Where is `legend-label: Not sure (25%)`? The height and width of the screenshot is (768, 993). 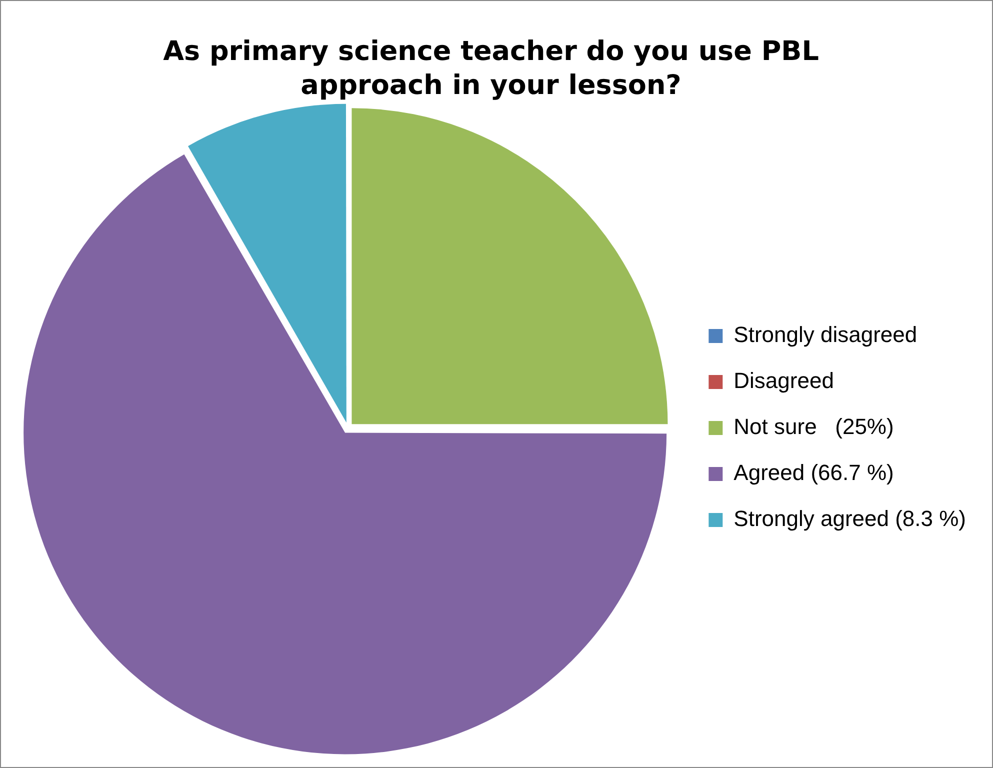
legend-label: Not sure (25%) is located at coordinates (814, 427).